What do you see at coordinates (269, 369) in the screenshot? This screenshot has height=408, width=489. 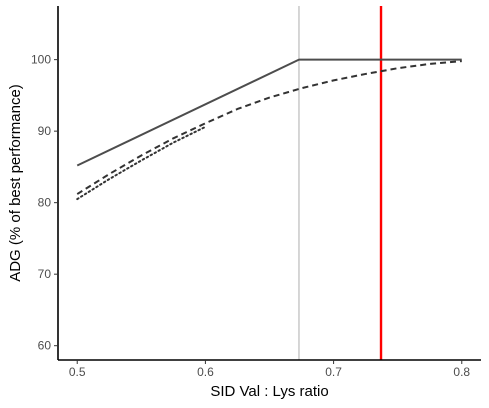 I see `x-axis-ticks: 0.5 0.6 0.7 0.8` at bounding box center [269, 369].